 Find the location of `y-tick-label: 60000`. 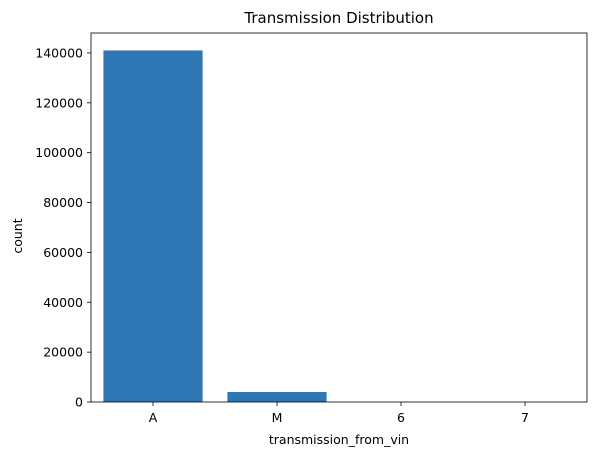

y-tick-label: 60000 is located at coordinates (63, 252).